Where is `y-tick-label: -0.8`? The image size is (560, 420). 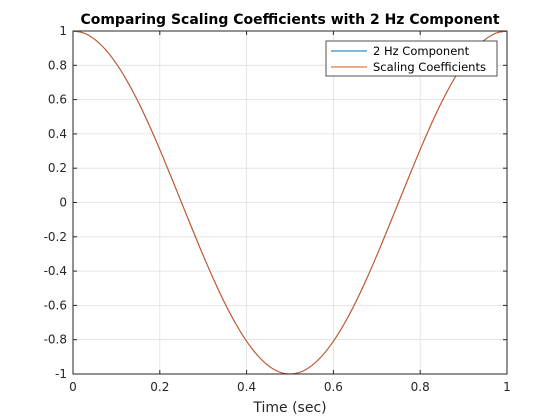
y-tick-label: -0.8 is located at coordinates (55, 340).